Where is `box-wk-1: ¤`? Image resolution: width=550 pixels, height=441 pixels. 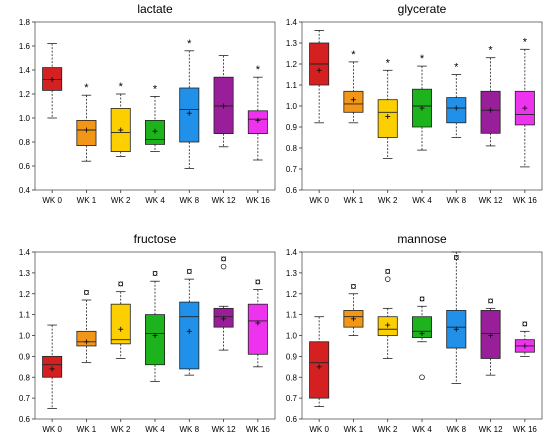
box-wk-1: ¤ is located at coordinates (86, 325).